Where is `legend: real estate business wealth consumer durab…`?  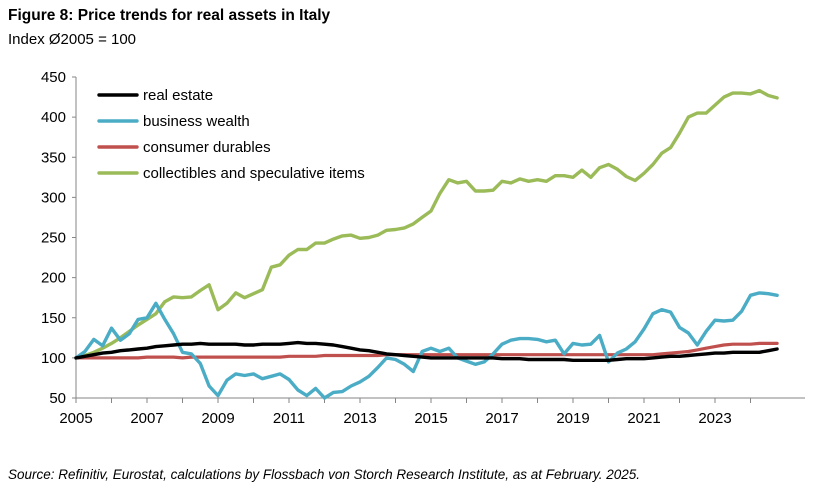 legend: real estate business wealth consumer durab… is located at coordinates (231, 134).